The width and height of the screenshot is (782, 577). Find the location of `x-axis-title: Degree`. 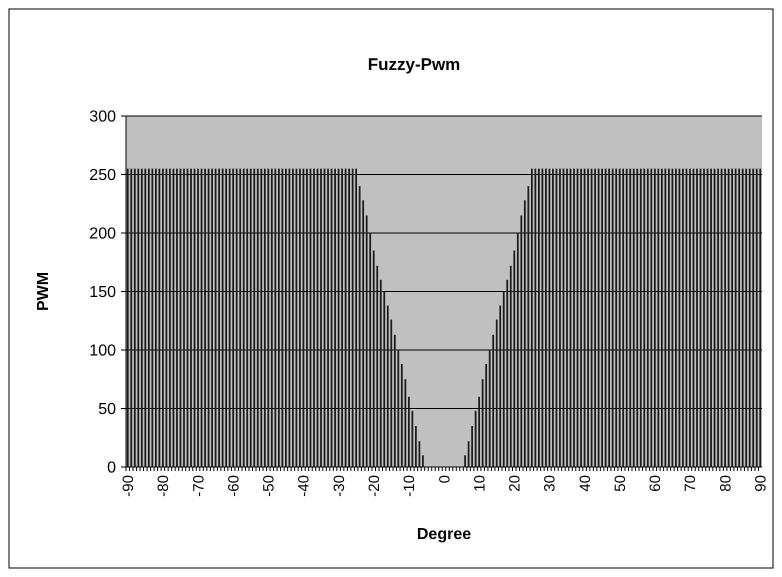

x-axis-title: Degree is located at coordinates (444, 534).